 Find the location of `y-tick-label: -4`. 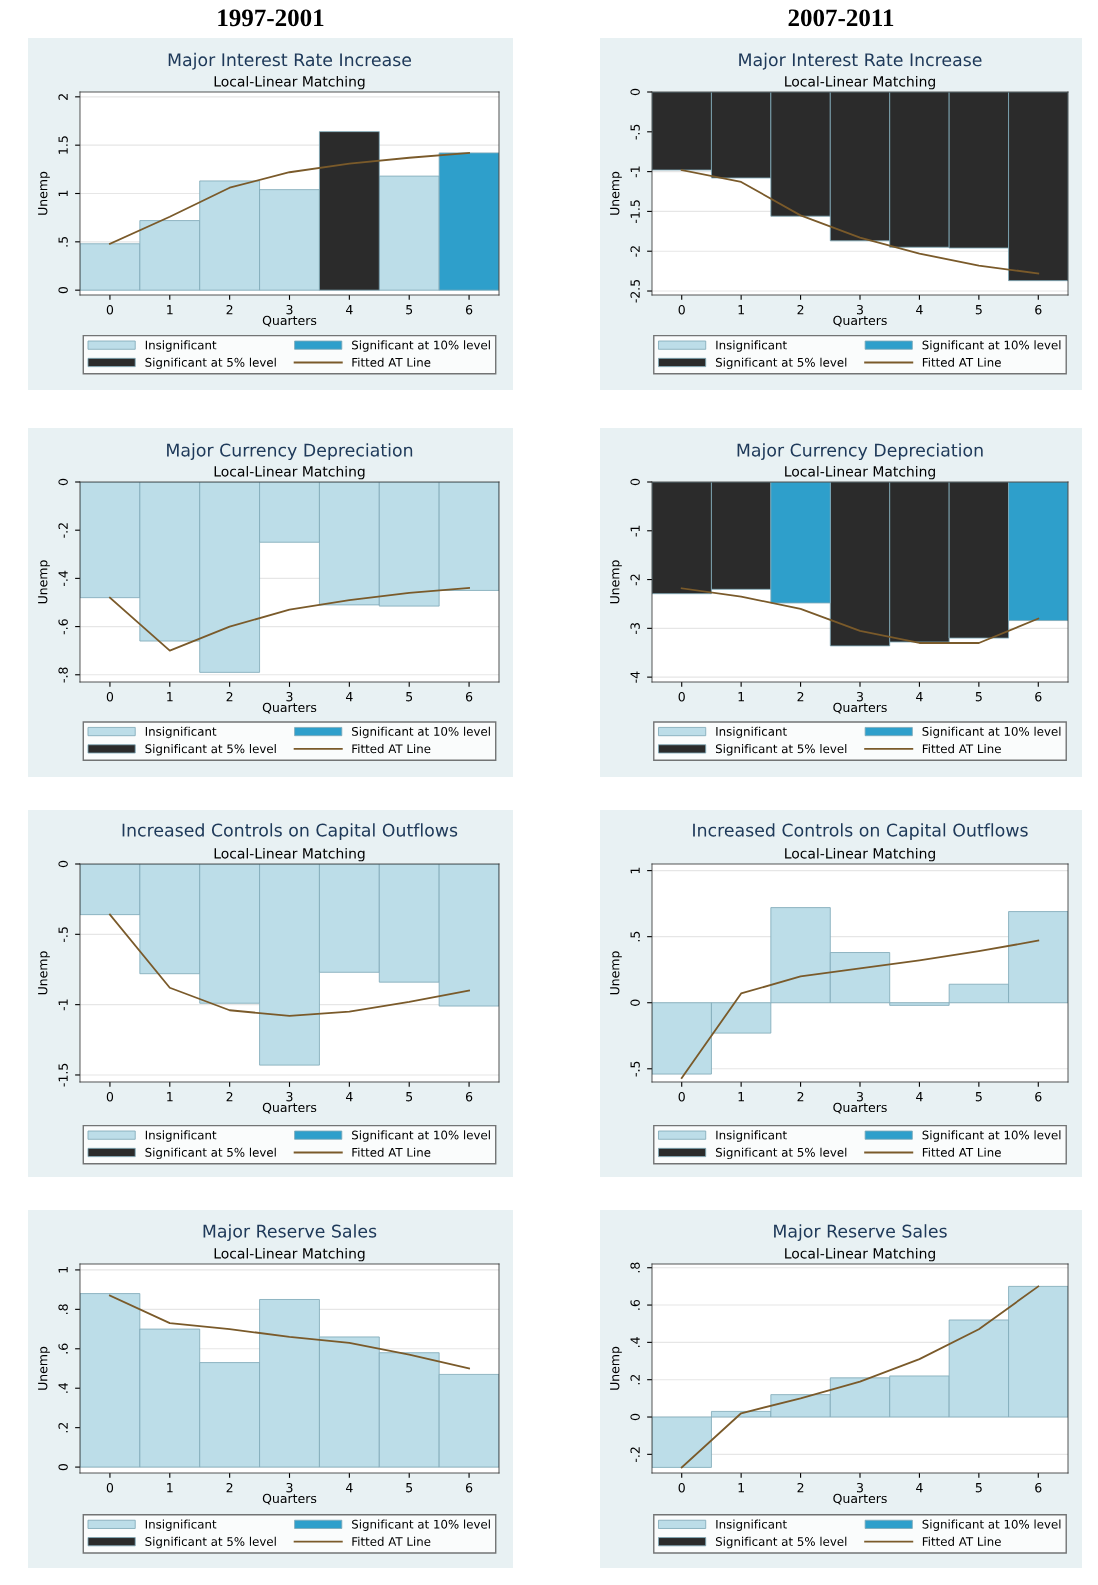

y-tick-label: -4 is located at coordinates (635, 677).